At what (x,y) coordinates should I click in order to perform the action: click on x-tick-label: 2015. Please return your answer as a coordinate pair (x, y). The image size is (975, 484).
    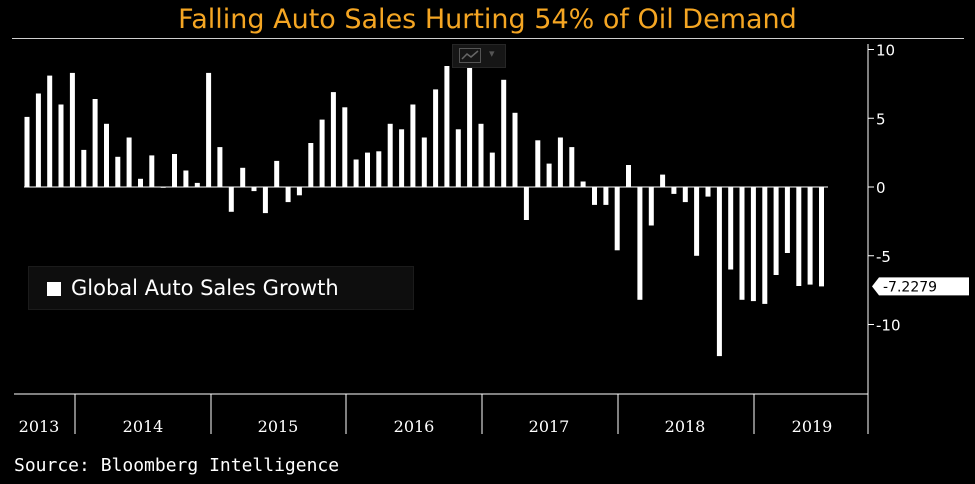
    Looking at the image, I should click on (278, 426).